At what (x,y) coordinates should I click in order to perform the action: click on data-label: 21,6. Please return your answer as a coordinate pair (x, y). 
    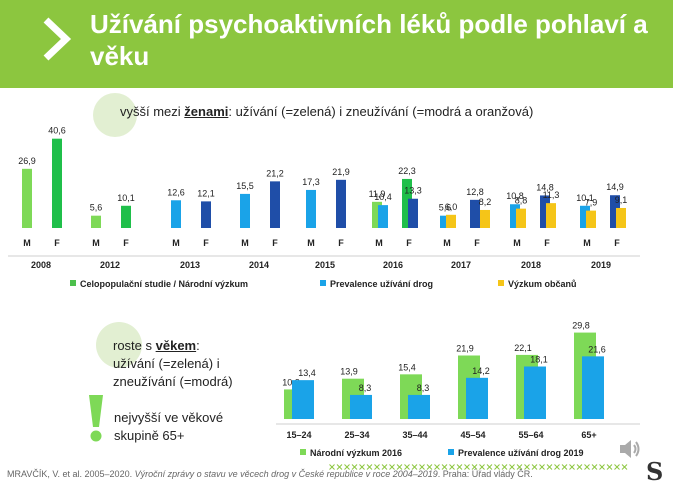
    Looking at the image, I should click on (597, 349).